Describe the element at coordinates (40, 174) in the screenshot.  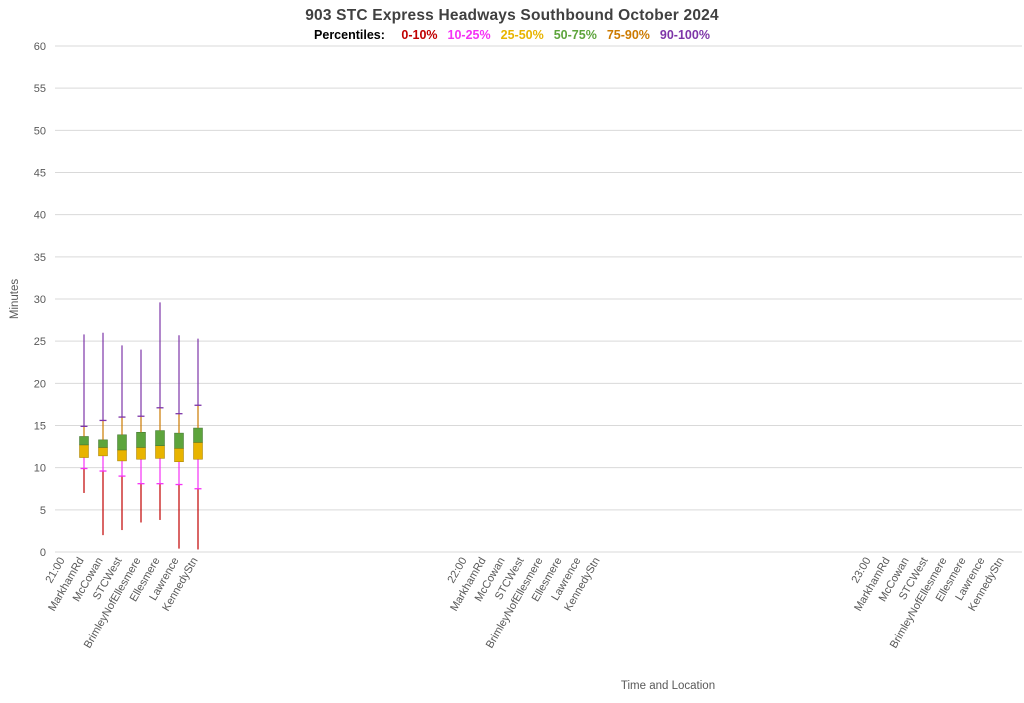
I see `y-tick-label: 45` at that location.